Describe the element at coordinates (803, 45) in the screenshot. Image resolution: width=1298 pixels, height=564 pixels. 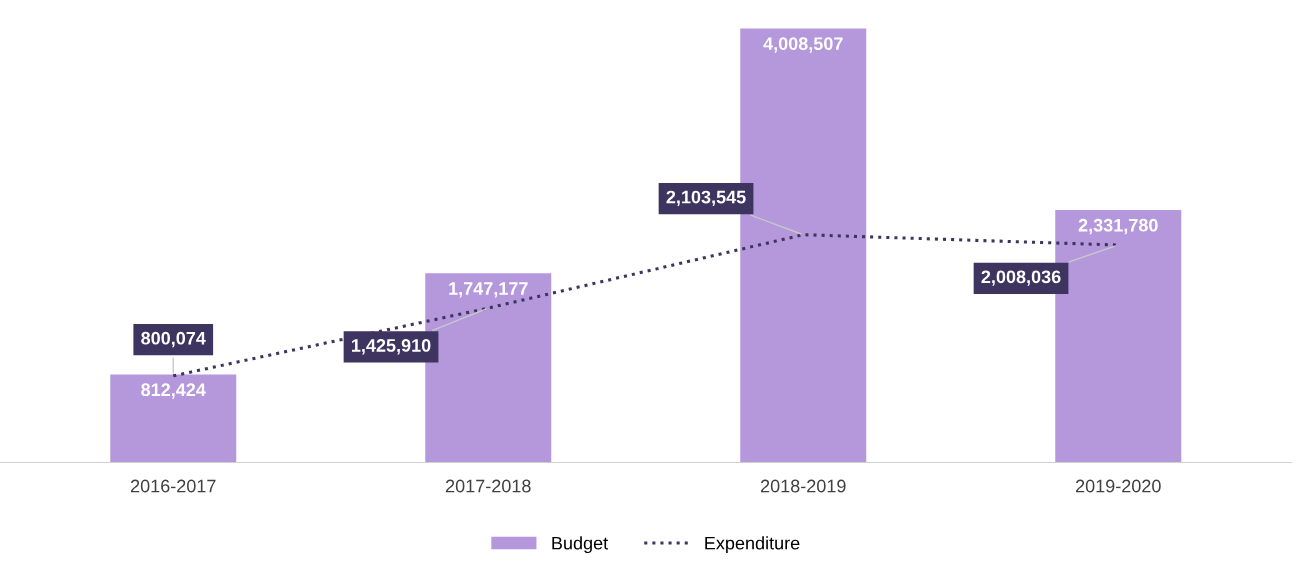
I see `data-label: 4,008,507` at that location.